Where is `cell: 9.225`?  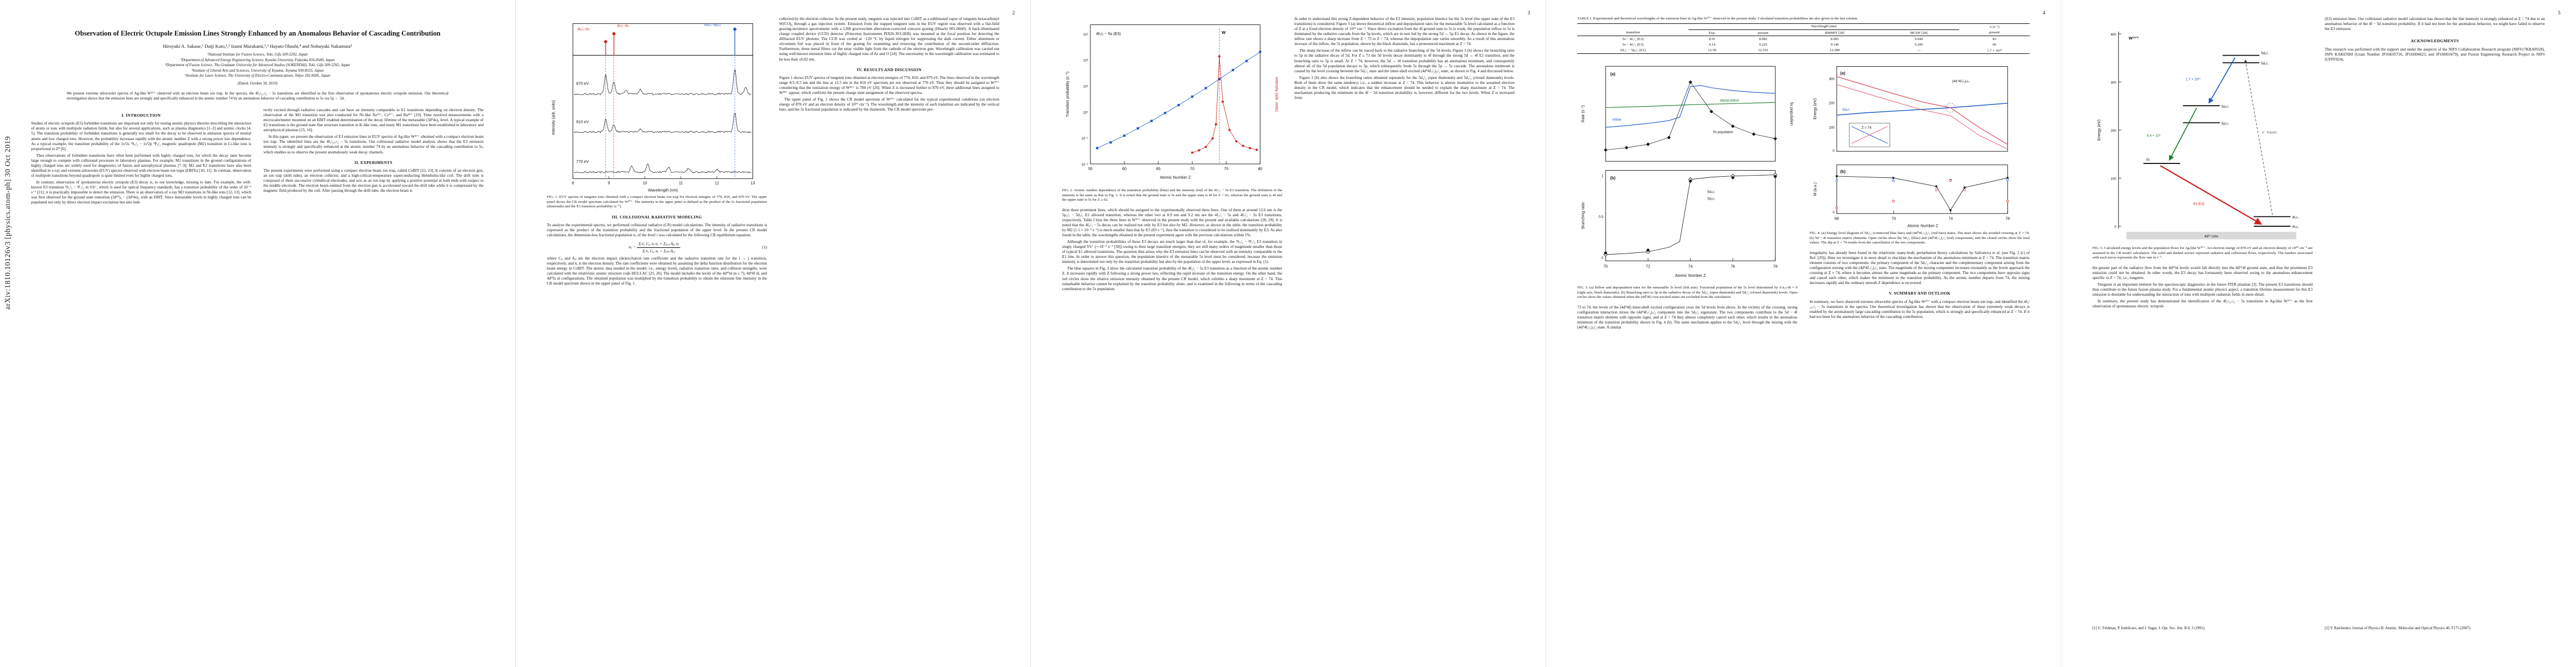 cell: 9.225 is located at coordinates (1762, 44).